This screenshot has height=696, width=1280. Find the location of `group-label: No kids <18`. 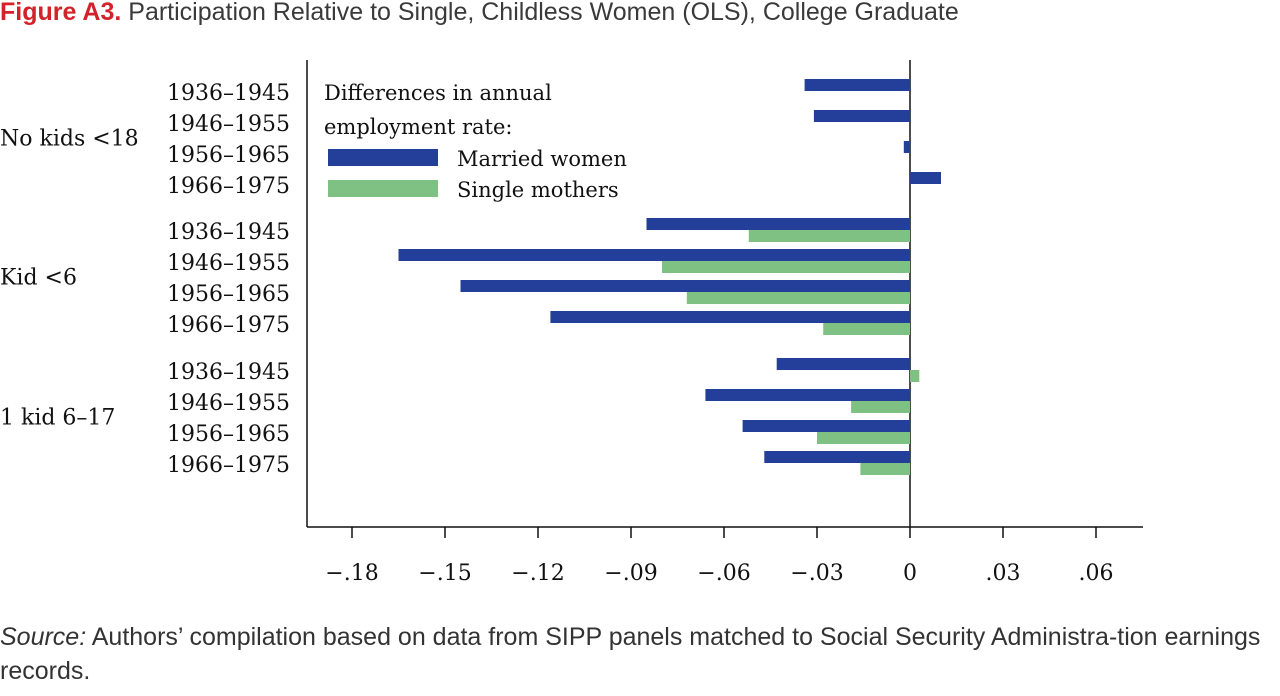

group-label: No kids <18 is located at coordinates (69, 139).